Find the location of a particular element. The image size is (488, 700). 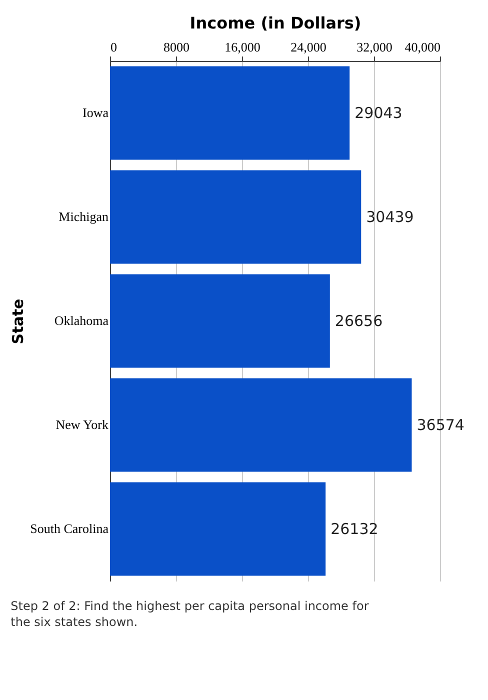

x-tick-label: 16,000 is located at coordinates (242, 47).